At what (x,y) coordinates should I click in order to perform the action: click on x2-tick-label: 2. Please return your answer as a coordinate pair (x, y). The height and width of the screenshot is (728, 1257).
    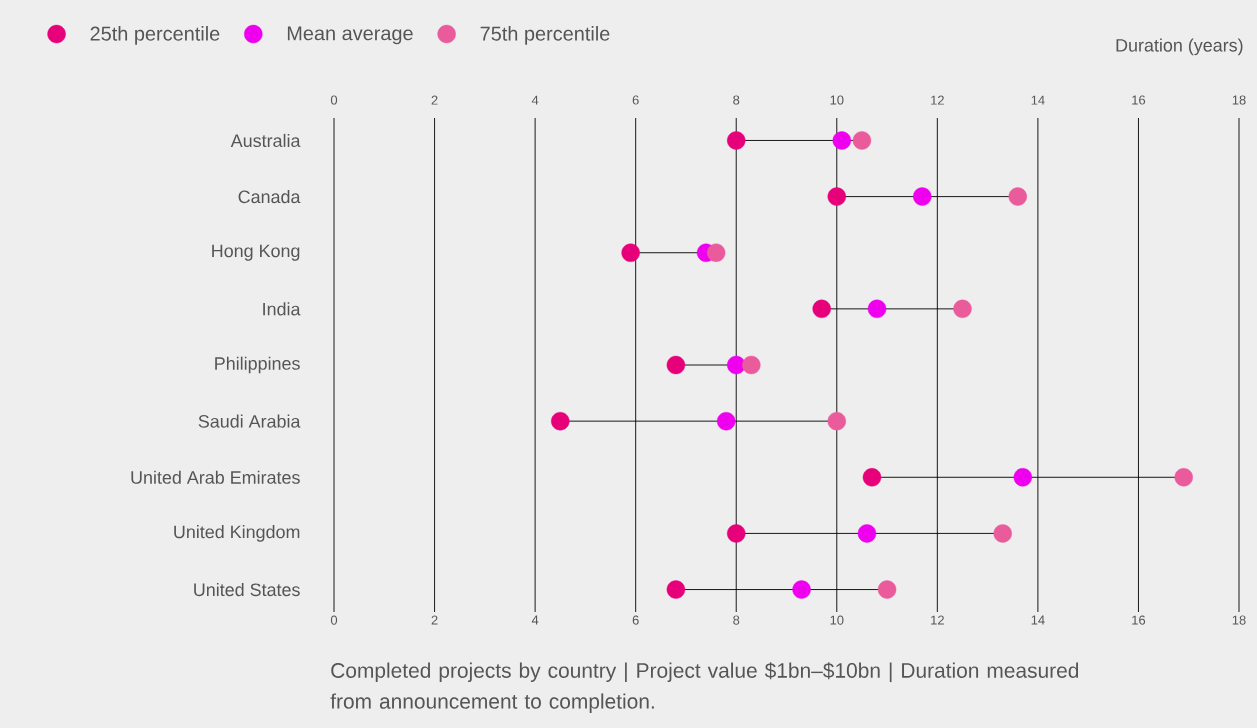
    Looking at the image, I should click on (434, 100).